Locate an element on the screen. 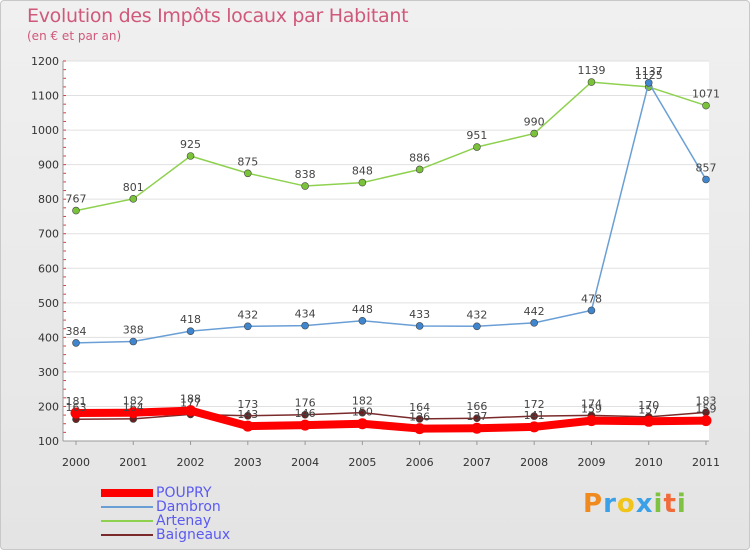 The image size is (750, 550). y-tick-label: 1100 is located at coordinates (45, 96).